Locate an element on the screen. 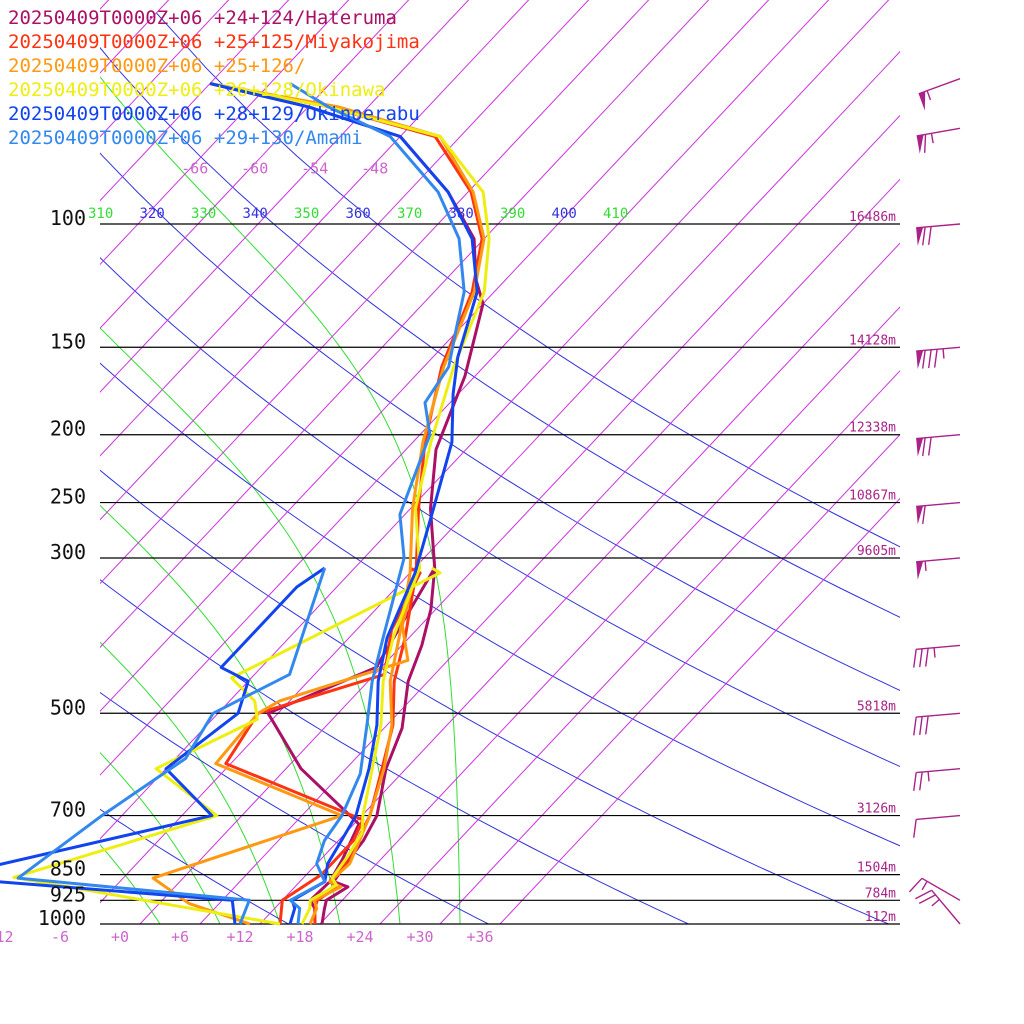 Image resolution: width=1024 pixels, height=1024 pixels. temperature-line is located at coordinates (377, 503).